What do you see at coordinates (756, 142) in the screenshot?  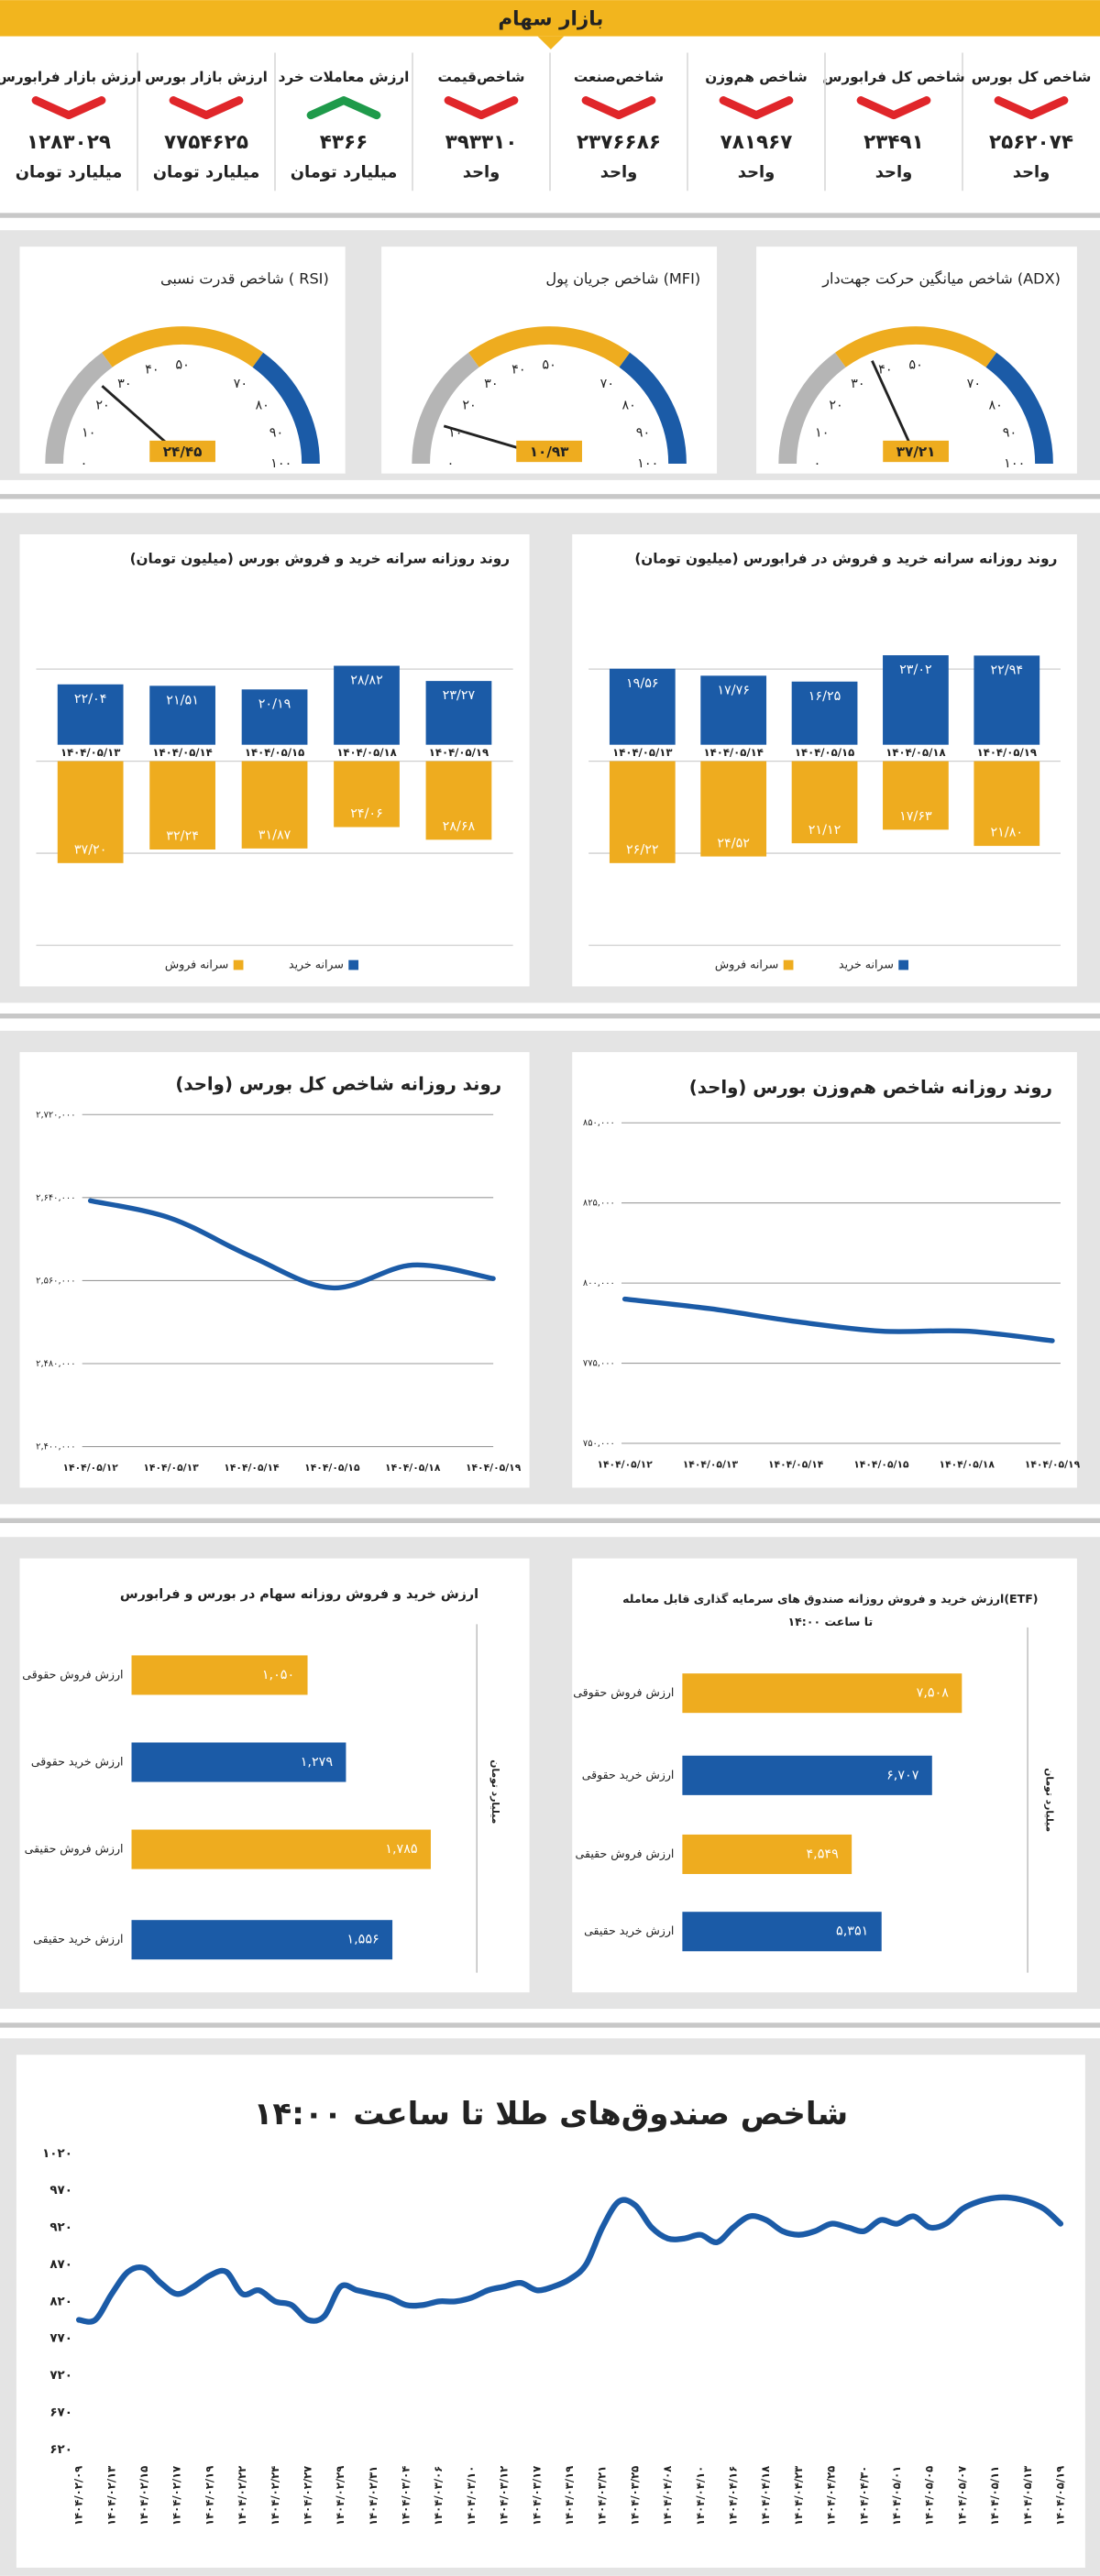 I see `stat-value: ۷۸۱۹۶۷` at bounding box center [756, 142].